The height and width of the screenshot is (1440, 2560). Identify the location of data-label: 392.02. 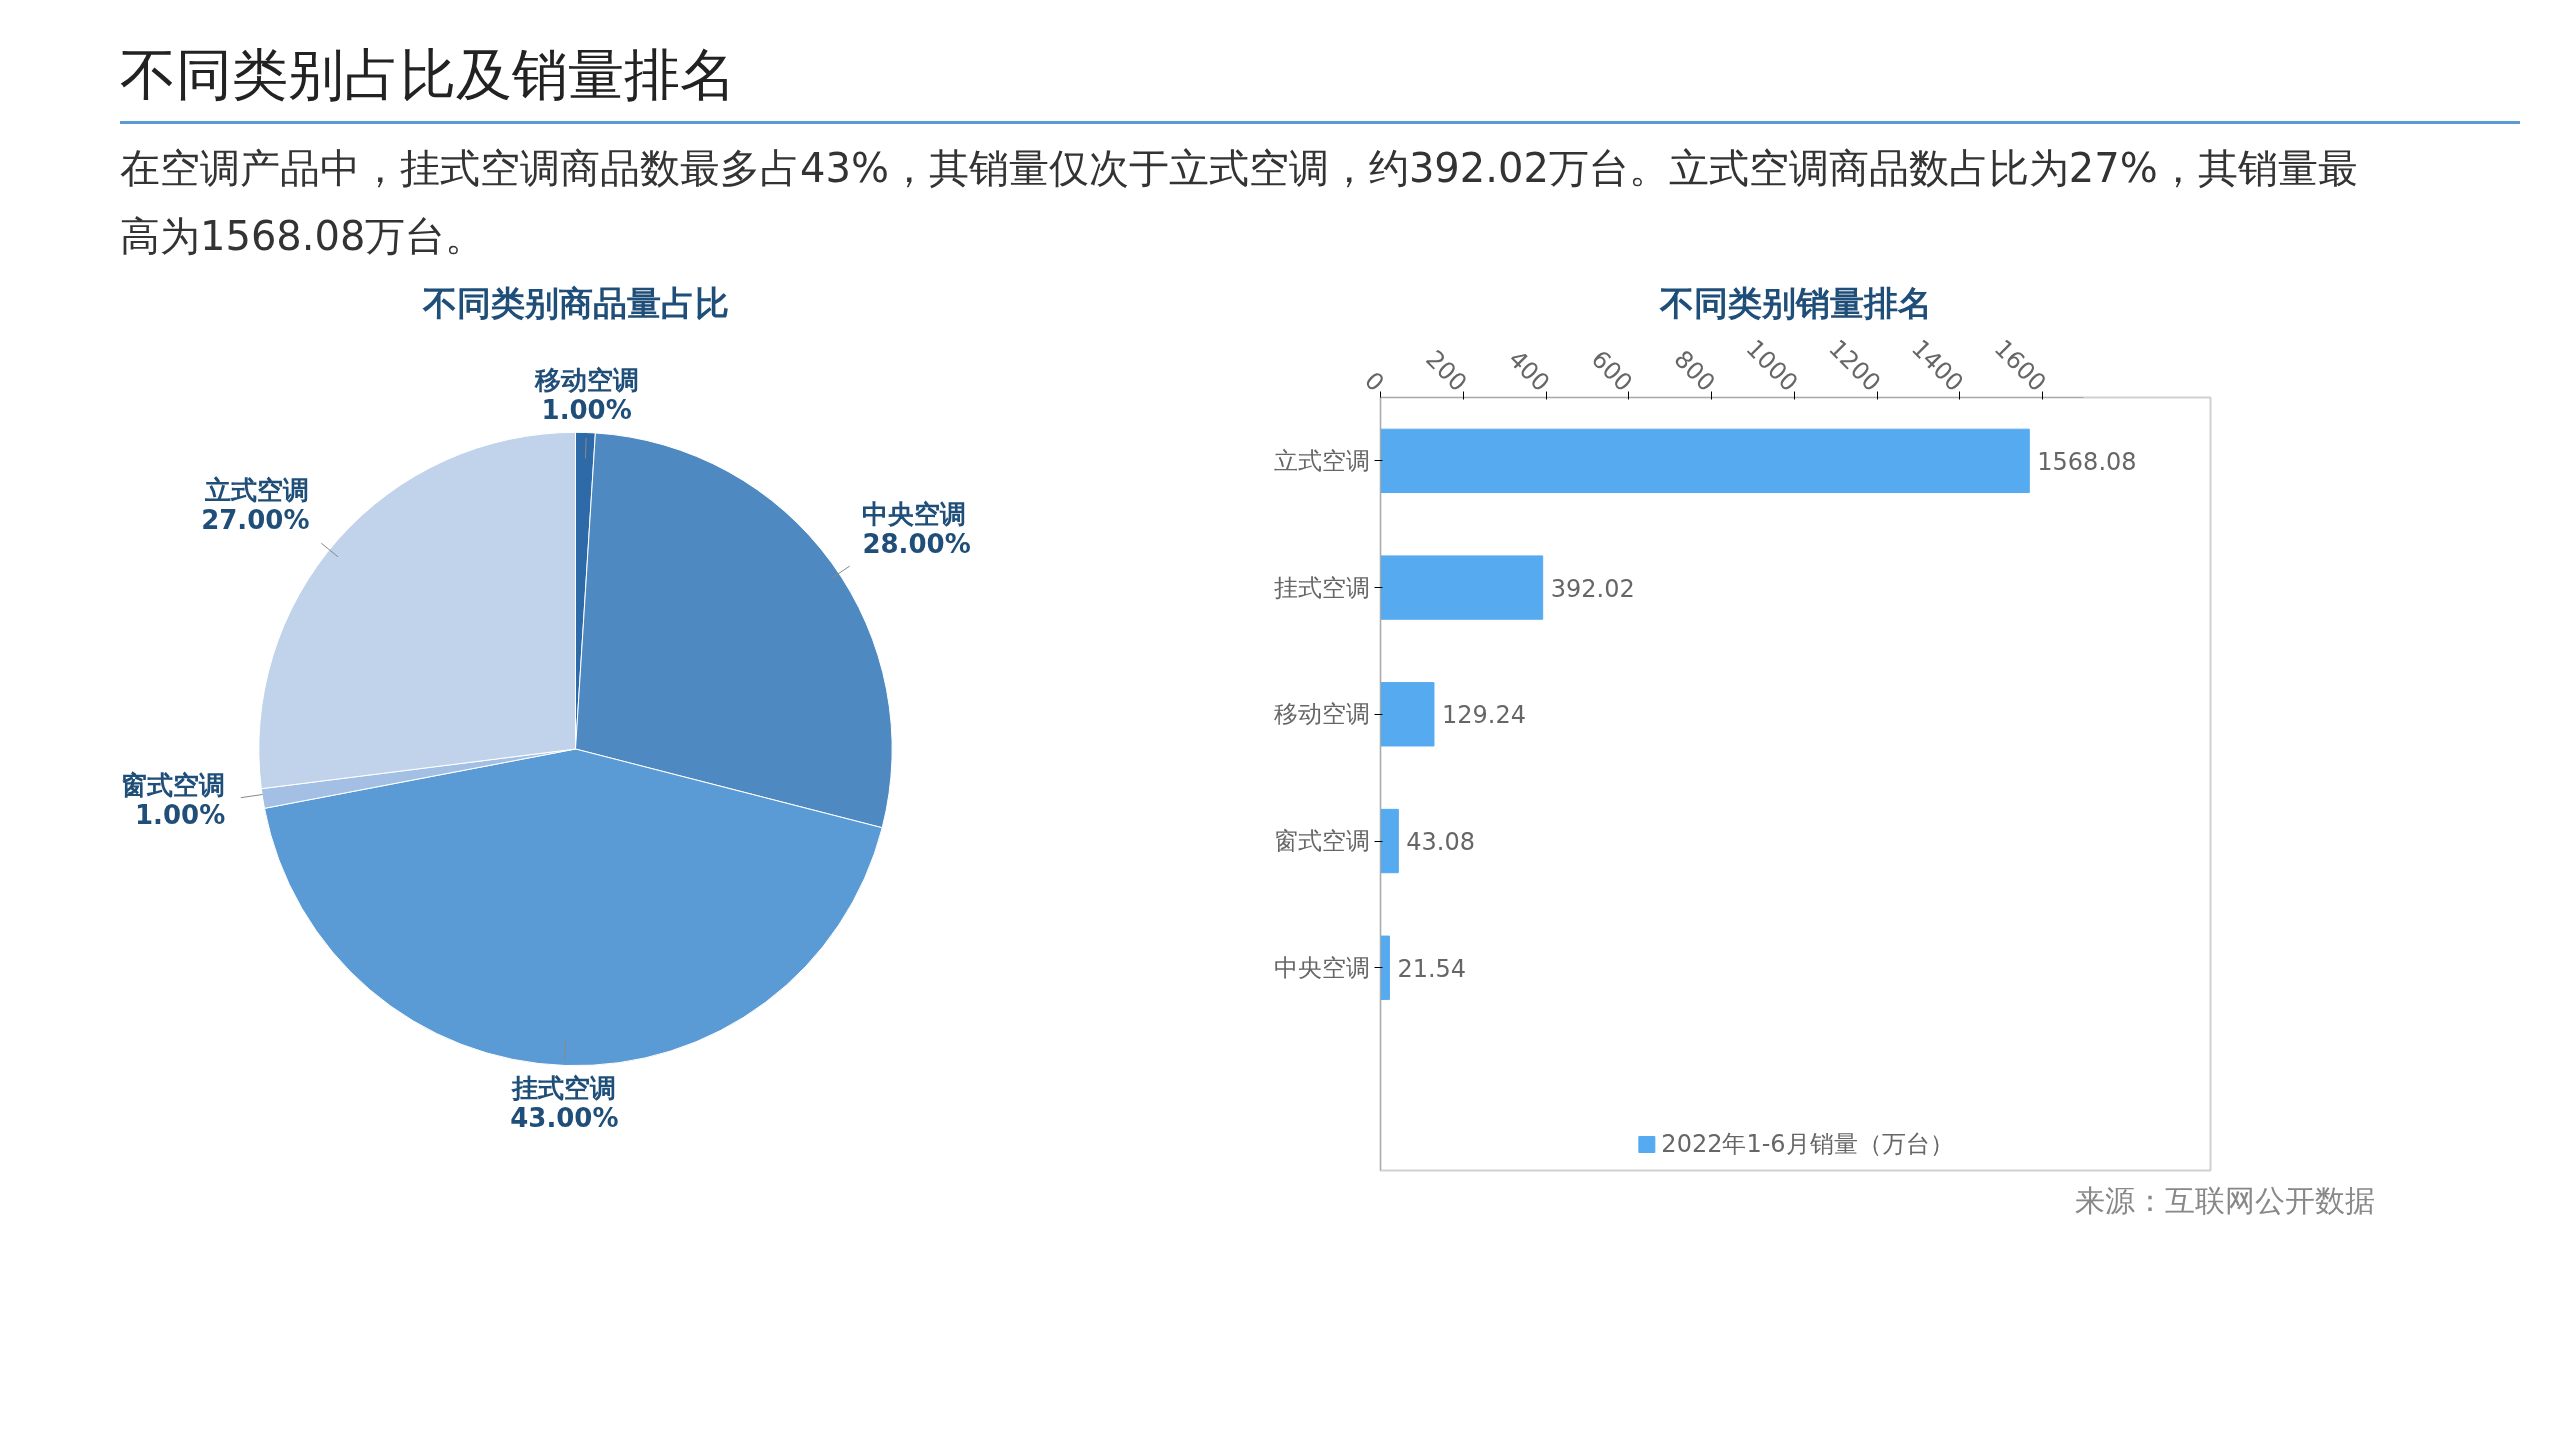
(1592, 588).